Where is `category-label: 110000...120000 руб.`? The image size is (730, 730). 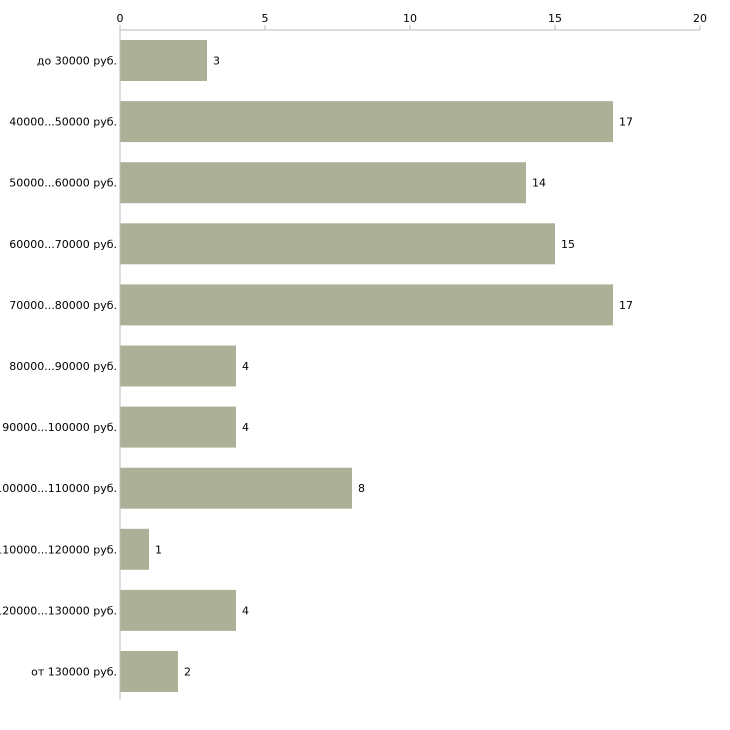 category-label: 110000...120000 руб. is located at coordinates (58, 549).